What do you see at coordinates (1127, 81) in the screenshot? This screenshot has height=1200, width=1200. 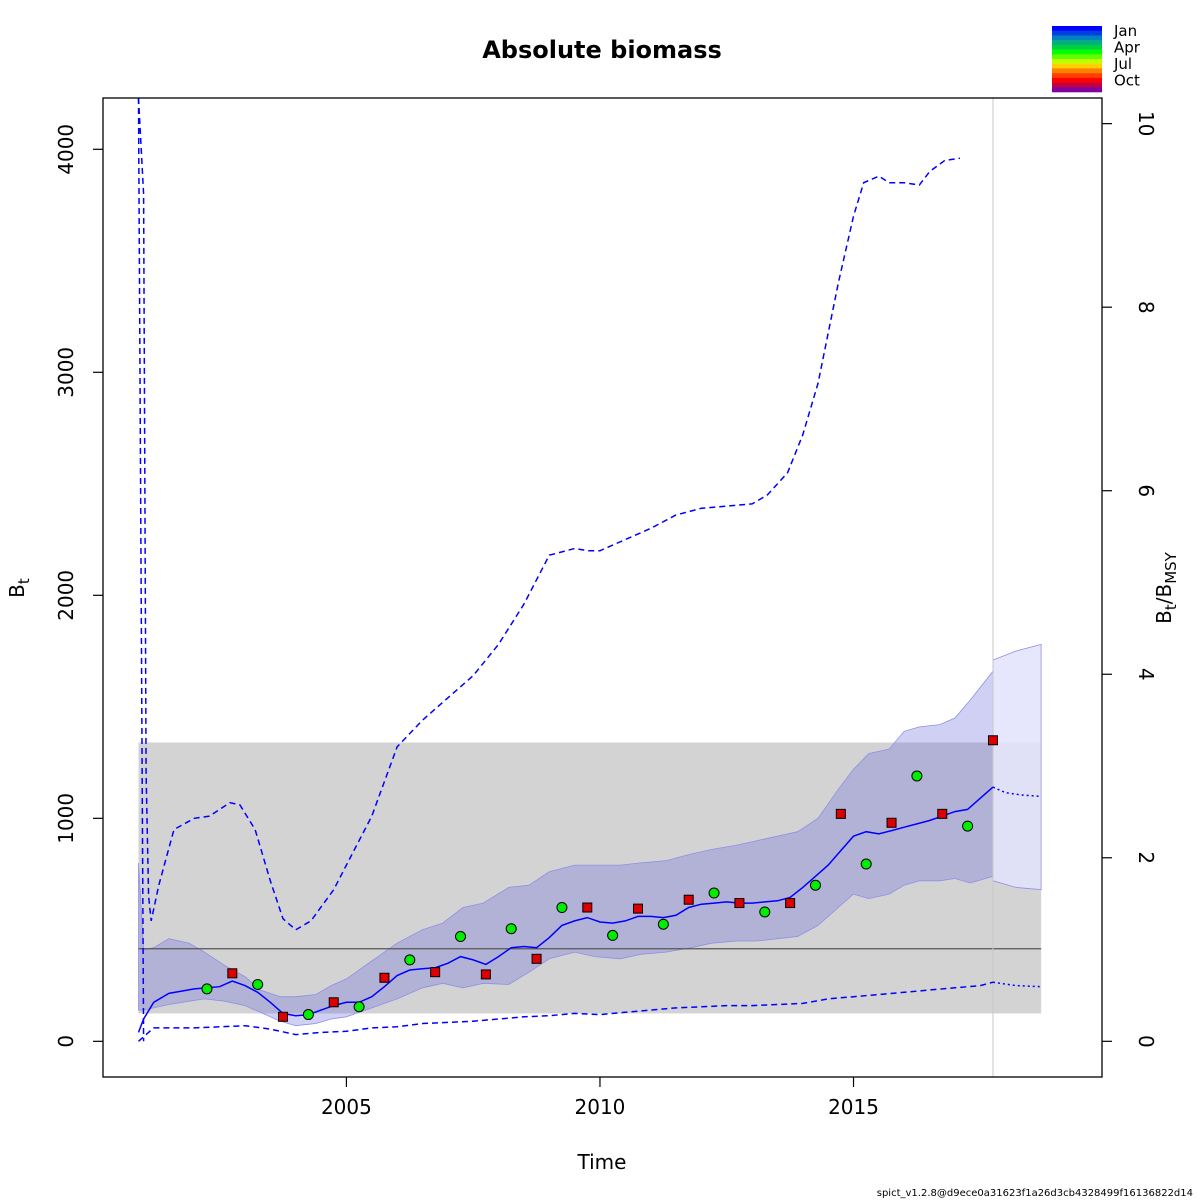 I see `legend-label-oct: Oct` at bounding box center [1127, 81].